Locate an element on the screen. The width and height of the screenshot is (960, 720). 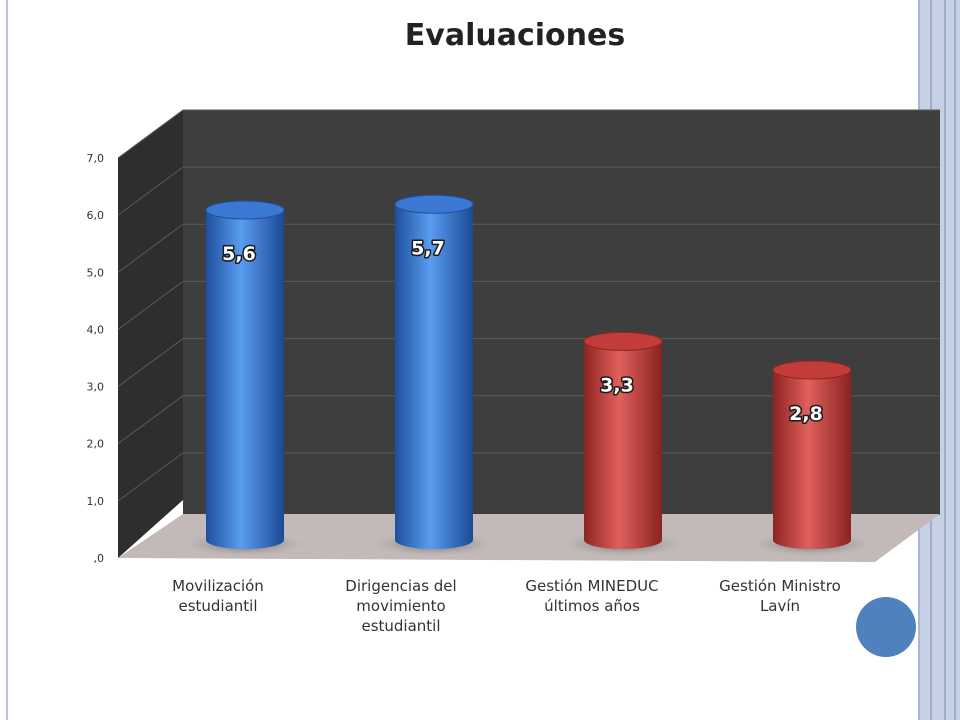
x-category-label: Movilización estudiantil is located at coordinates (218, 596).